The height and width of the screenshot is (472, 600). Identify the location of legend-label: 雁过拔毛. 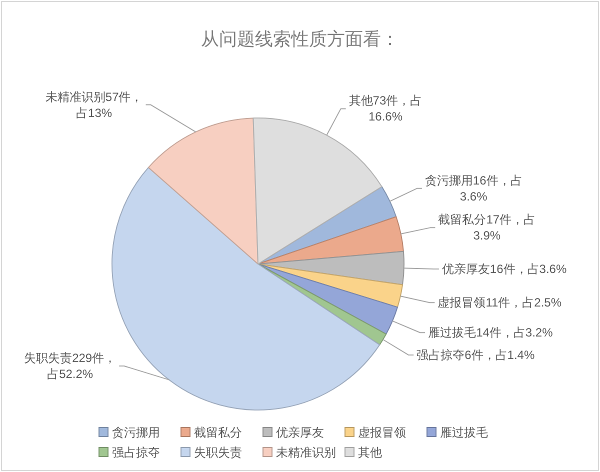
(464, 433).